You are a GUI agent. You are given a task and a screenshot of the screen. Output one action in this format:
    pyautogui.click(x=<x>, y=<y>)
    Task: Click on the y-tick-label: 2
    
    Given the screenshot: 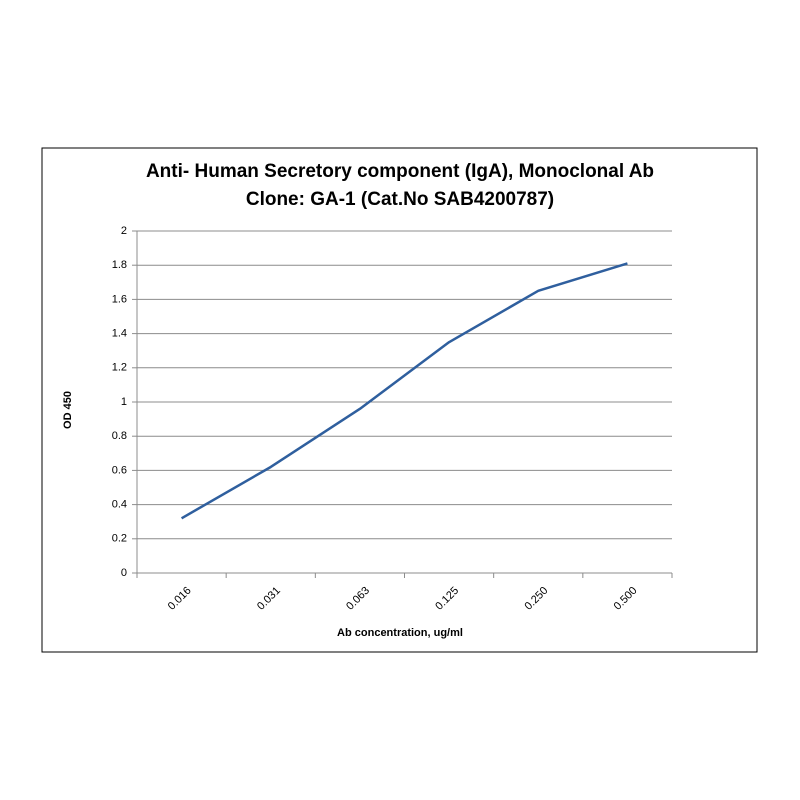 What is the action you would take?
    pyautogui.click(x=124, y=231)
    